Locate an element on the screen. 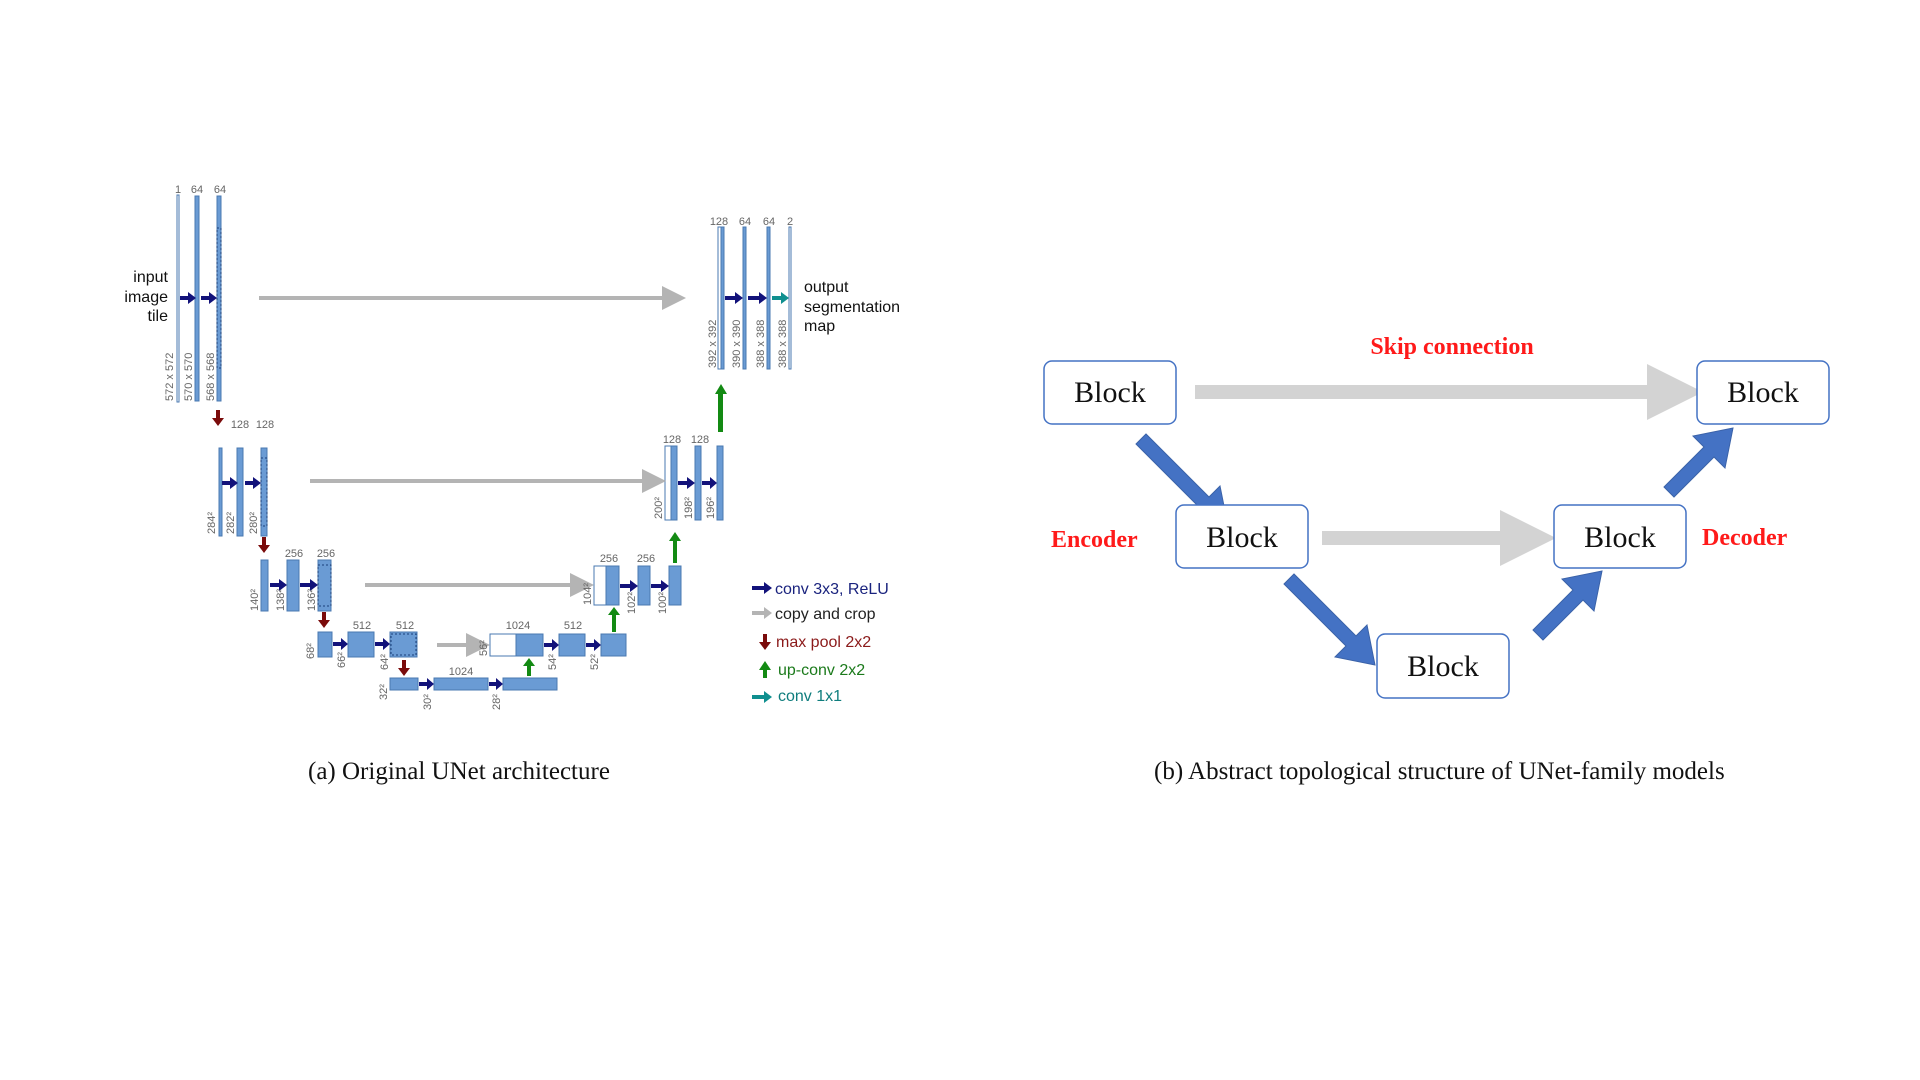 Image resolution: width=1920 pixels, height=1080 pixels. size-label: 32² is located at coordinates (384, 692).